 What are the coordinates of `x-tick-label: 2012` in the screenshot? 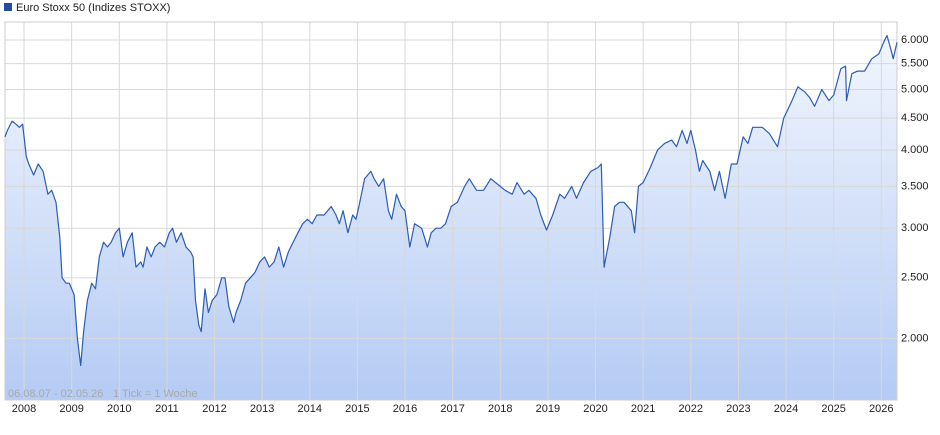 It's located at (214, 409).